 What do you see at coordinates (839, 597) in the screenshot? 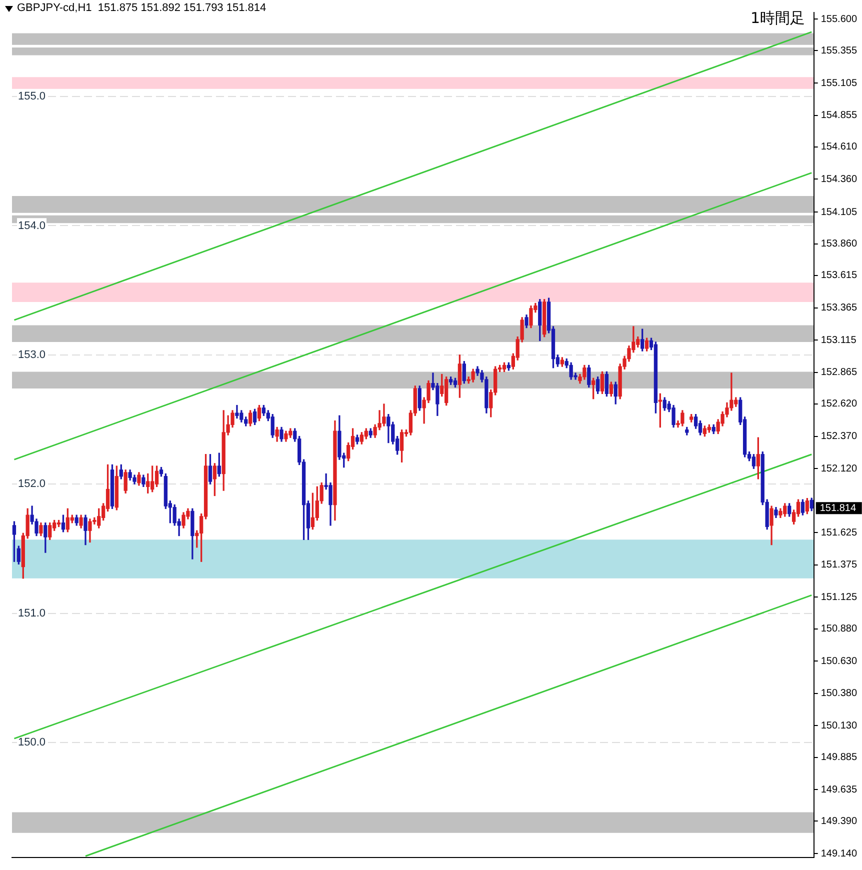
I see `y2-tick-label: 151.125` at bounding box center [839, 597].